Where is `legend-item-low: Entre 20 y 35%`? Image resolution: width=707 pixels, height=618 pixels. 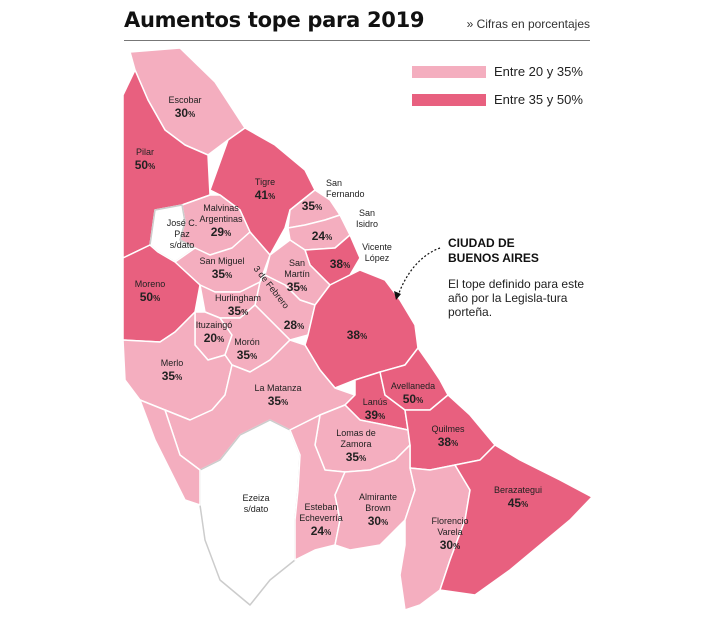
legend-item-low: Entre 20 y 35% is located at coordinates (497, 71).